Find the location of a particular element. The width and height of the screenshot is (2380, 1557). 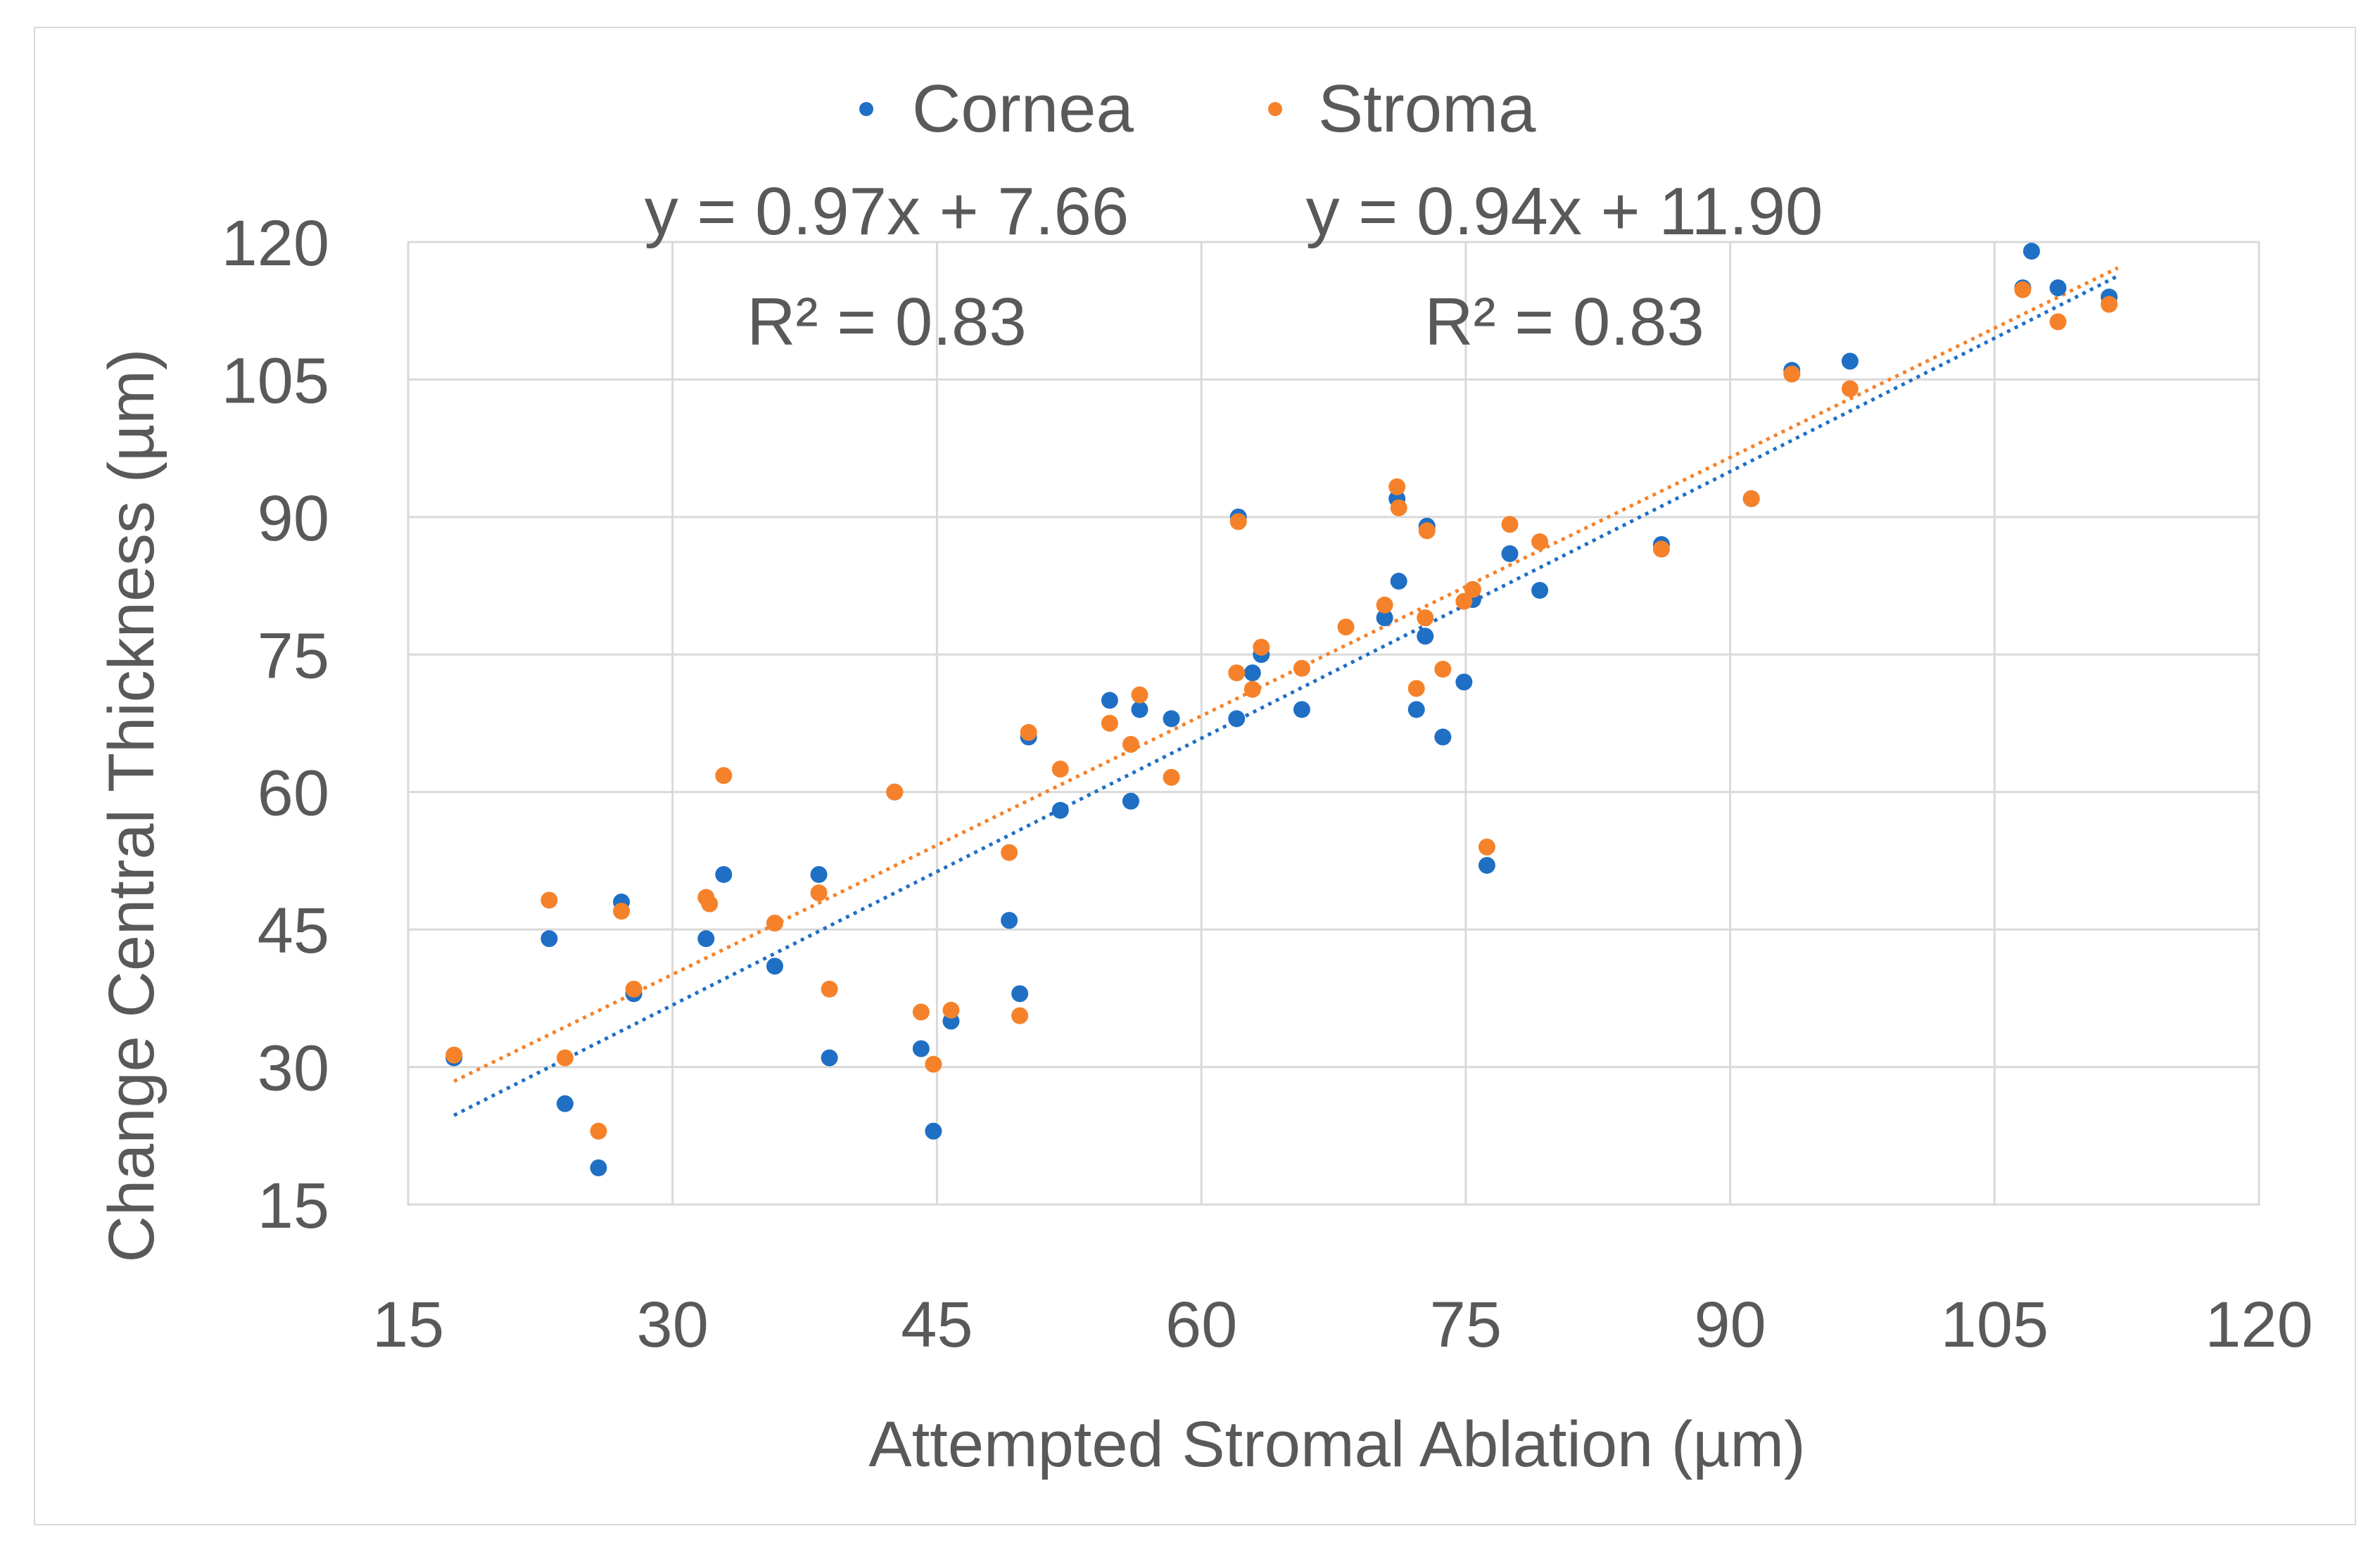

y-tick-label: 15 is located at coordinates (293, 1206).